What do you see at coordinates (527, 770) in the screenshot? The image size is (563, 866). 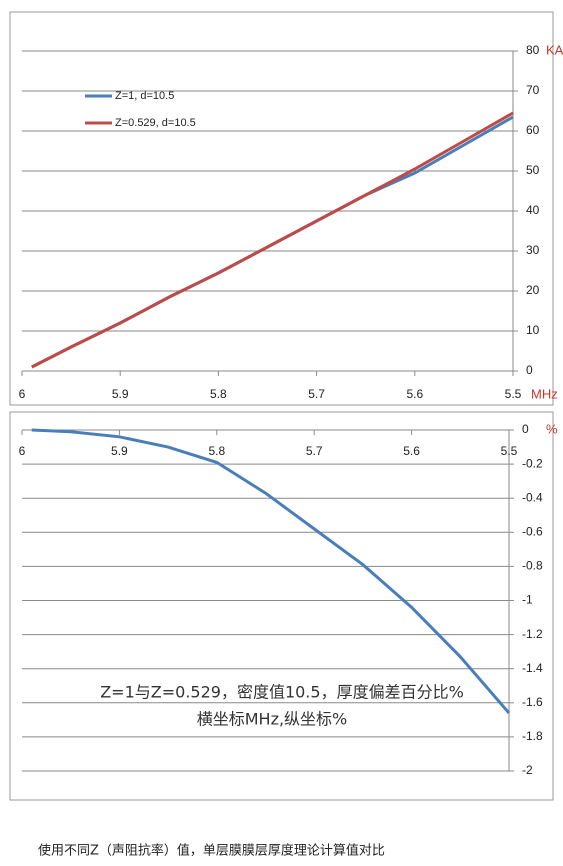 I see `y-tick-label: -2` at bounding box center [527, 770].